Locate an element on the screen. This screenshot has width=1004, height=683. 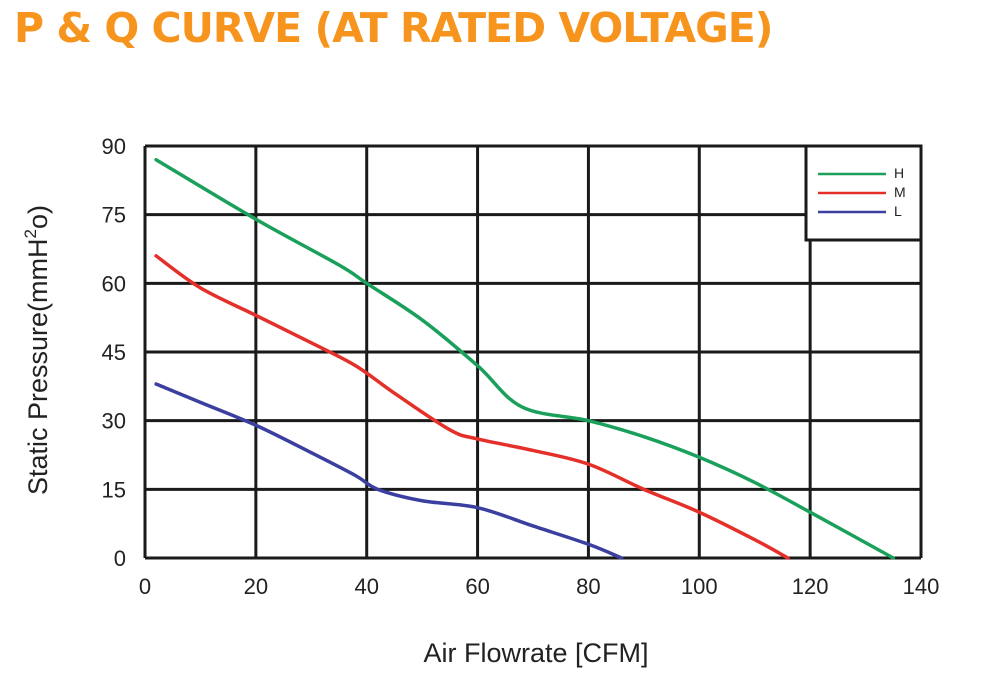
y-tick-label: 75 is located at coordinates (114, 215).